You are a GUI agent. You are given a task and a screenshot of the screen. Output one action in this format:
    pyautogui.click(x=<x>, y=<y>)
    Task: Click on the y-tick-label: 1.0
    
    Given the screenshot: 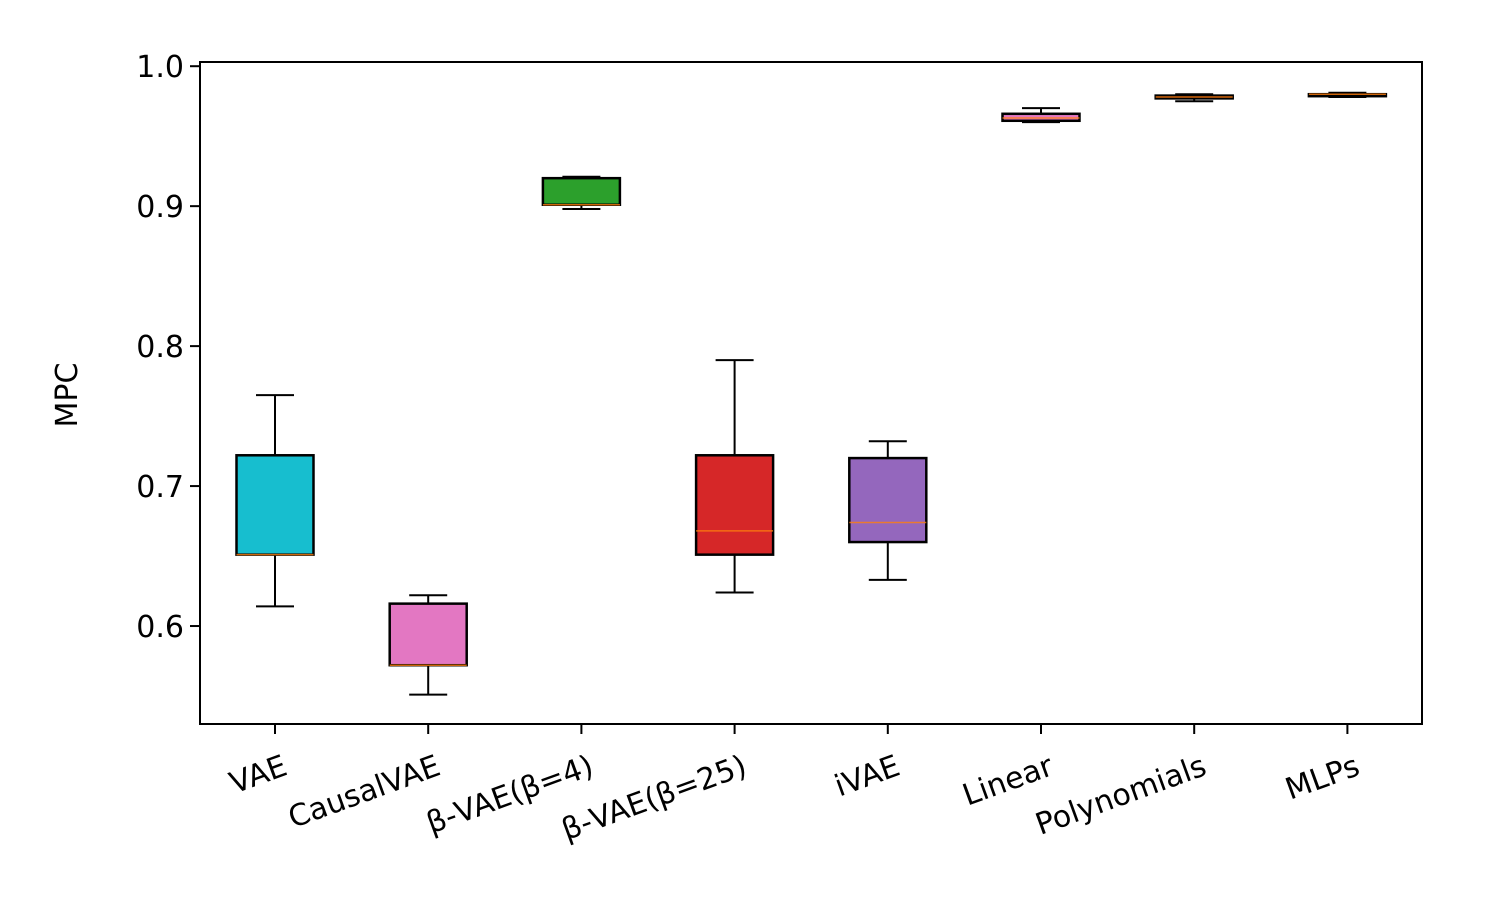 What is the action you would take?
    pyautogui.click(x=160, y=67)
    